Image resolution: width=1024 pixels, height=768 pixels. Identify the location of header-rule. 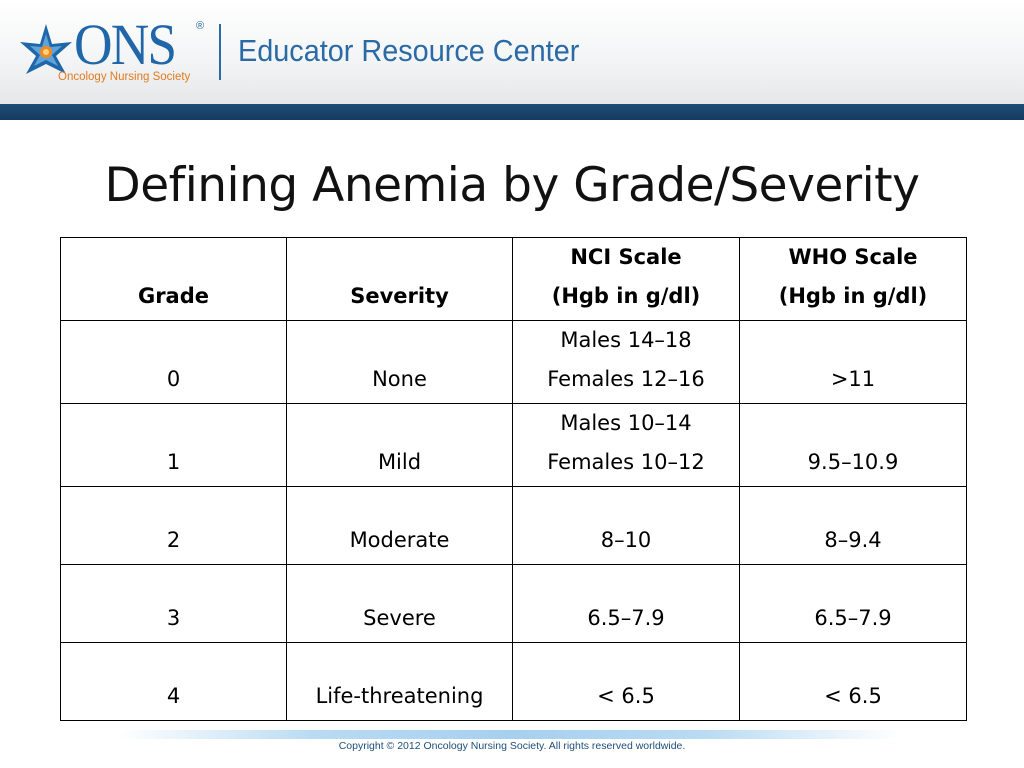
(512, 112).